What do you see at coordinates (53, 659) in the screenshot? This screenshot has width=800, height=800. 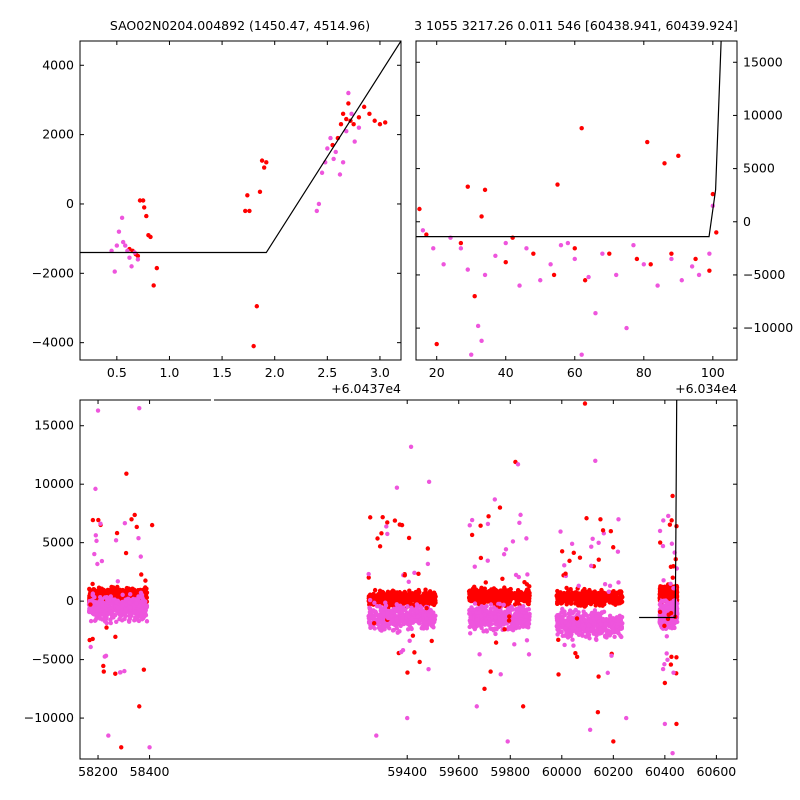 I see `y-tick-label: −5000` at bounding box center [53, 659].